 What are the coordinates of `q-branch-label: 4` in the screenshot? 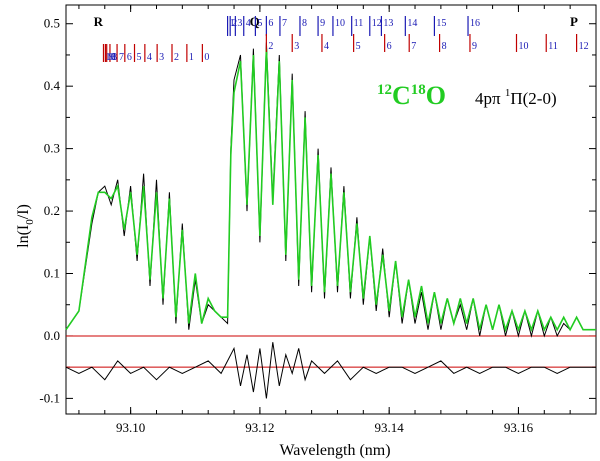 It's located at (248, 23).